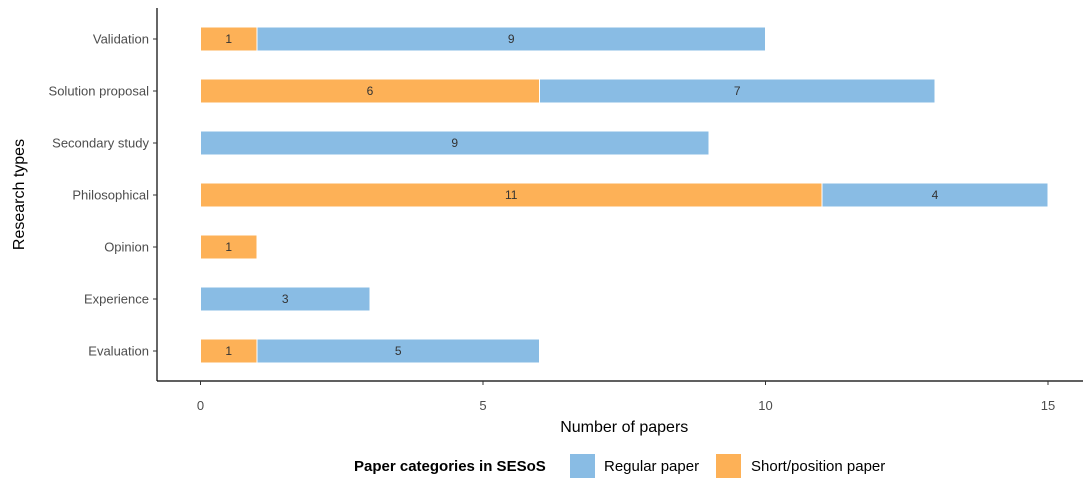 The width and height of the screenshot is (1083, 481). I want to click on x-tick-label: 5, so click(482, 405).